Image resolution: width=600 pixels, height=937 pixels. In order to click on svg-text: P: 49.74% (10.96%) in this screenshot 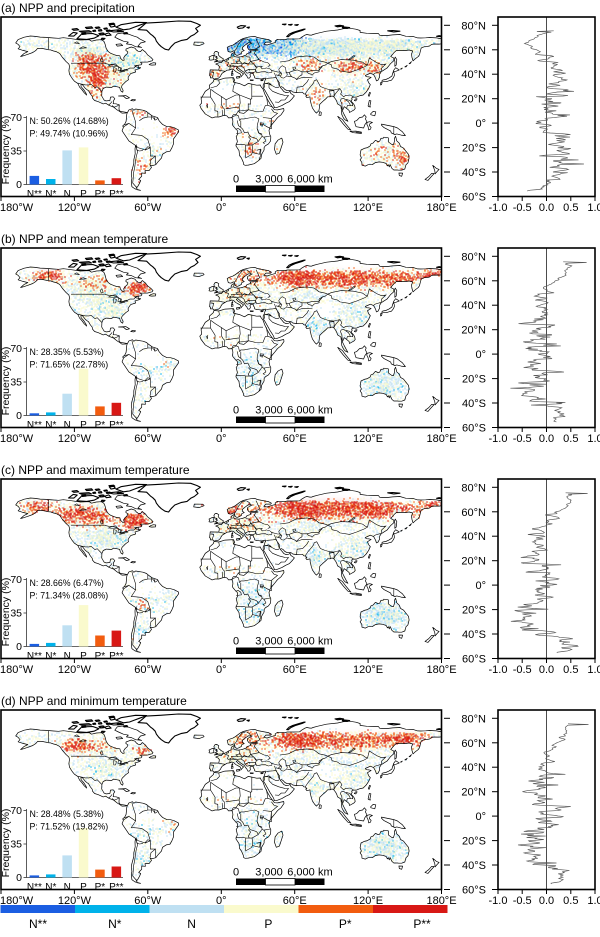, I will do `click(69, 134)`.